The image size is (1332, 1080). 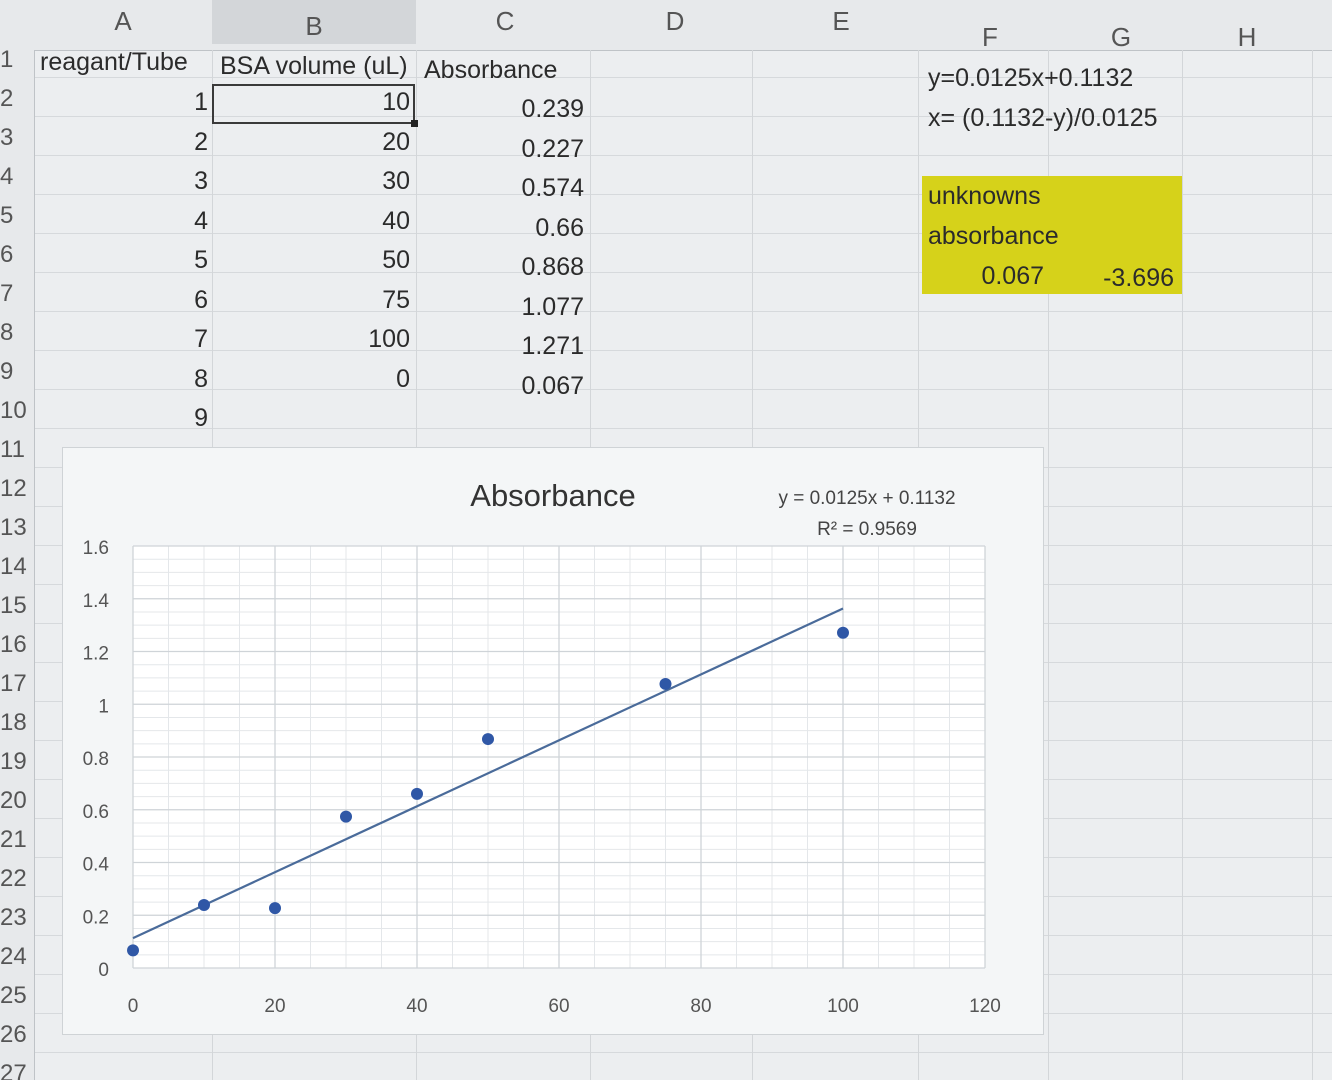 What do you see at coordinates (416, 1006) in the screenshot?
I see `x-tick-label: 40` at bounding box center [416, 1006].